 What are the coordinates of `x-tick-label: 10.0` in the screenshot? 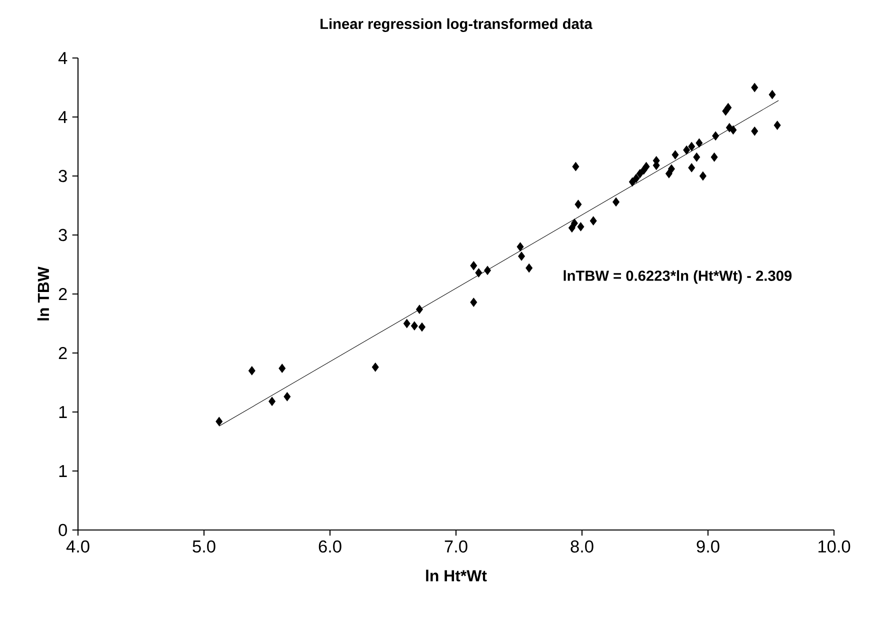 It's located at (834, 546).